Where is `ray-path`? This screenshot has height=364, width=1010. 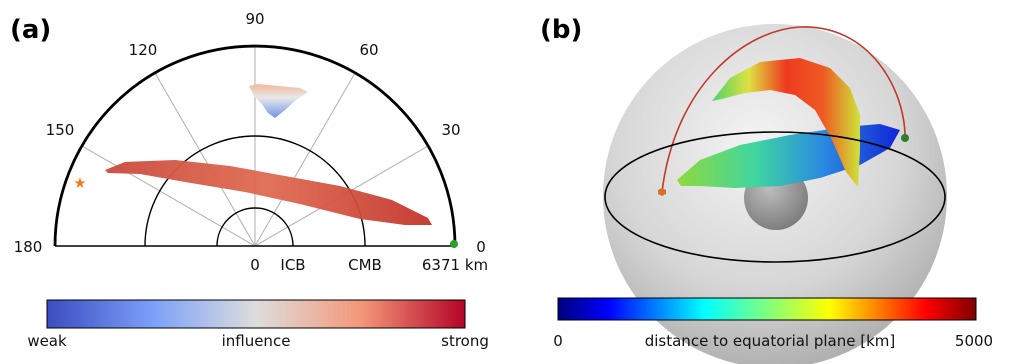
ray-path is located at coordinates (783, 109).